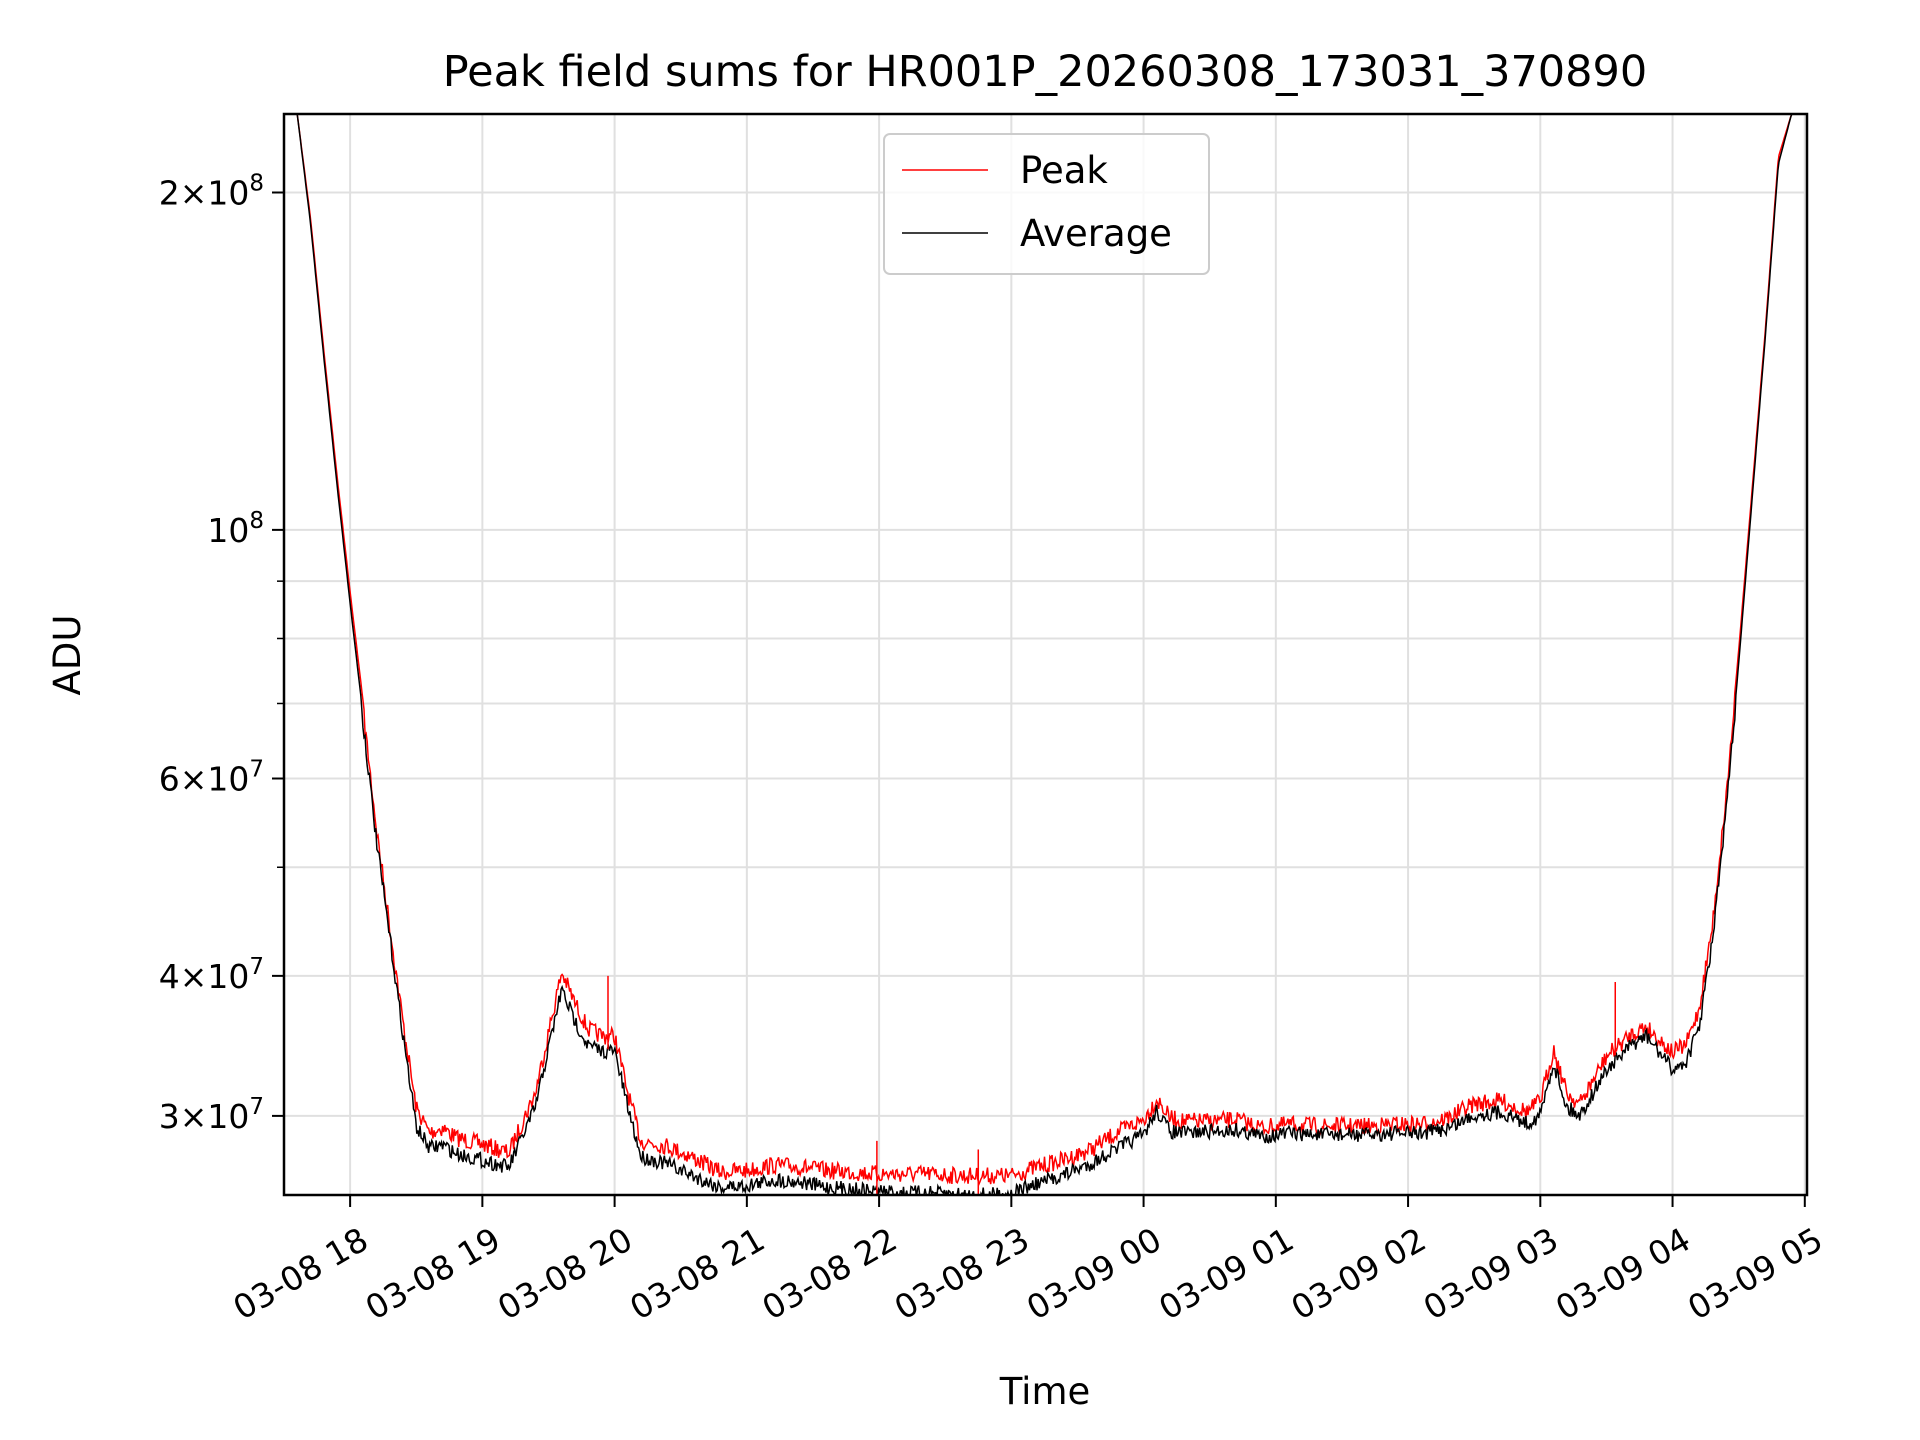 The image size is (1920, 1440). Describe the element at coordinates (1096, 233) in the screenshot. I see `legend-label-average: Average` at that location.